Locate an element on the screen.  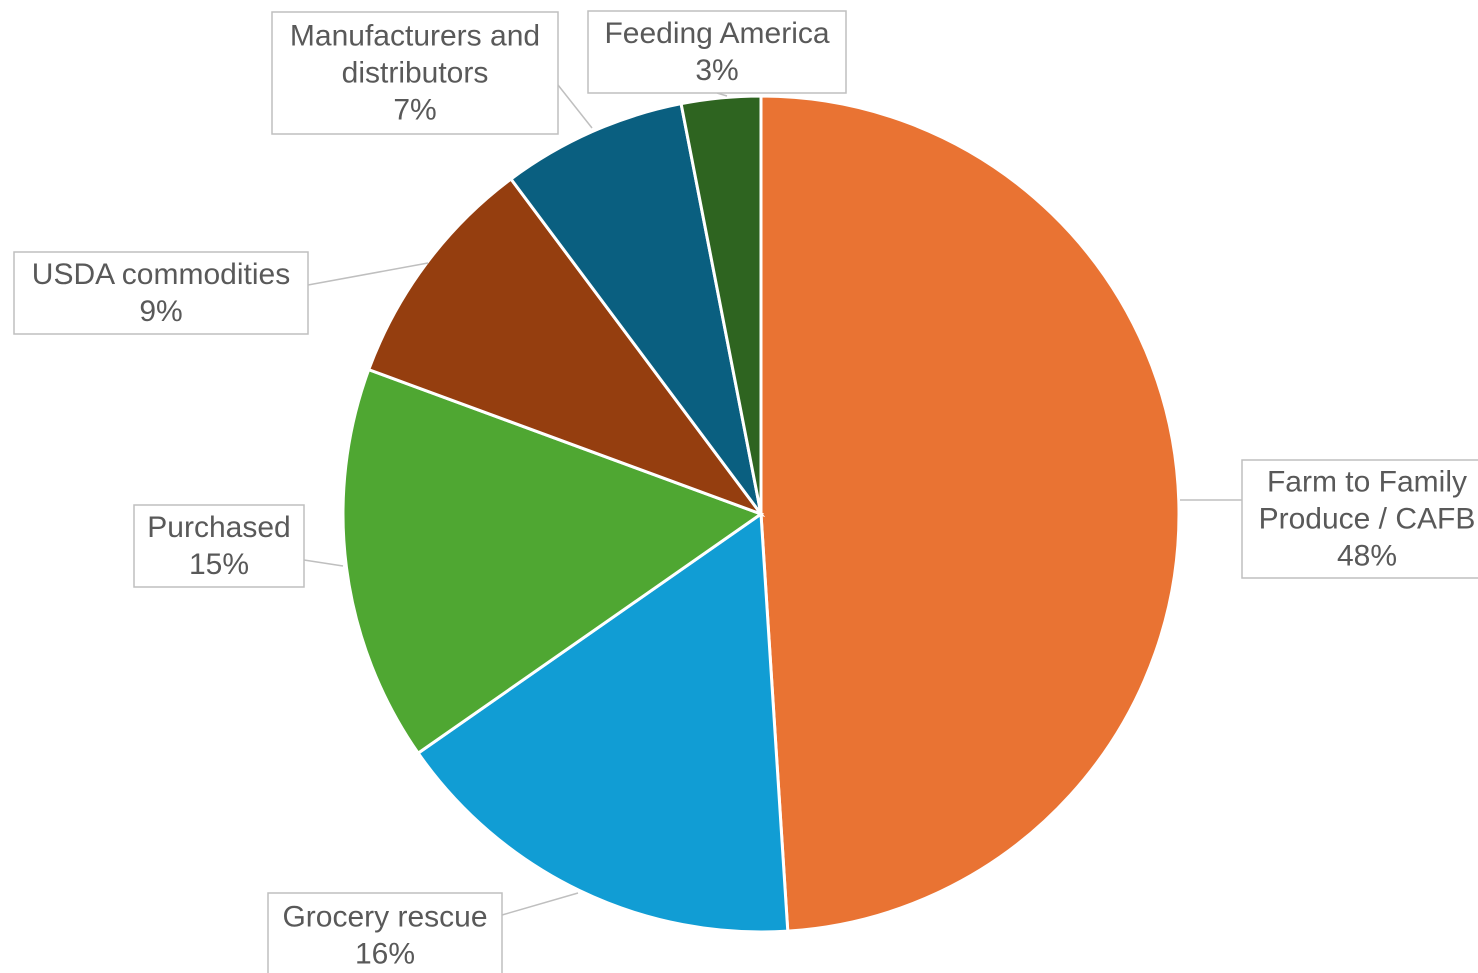
data-label-category: Feeding America is located at coordinates (716, 33).